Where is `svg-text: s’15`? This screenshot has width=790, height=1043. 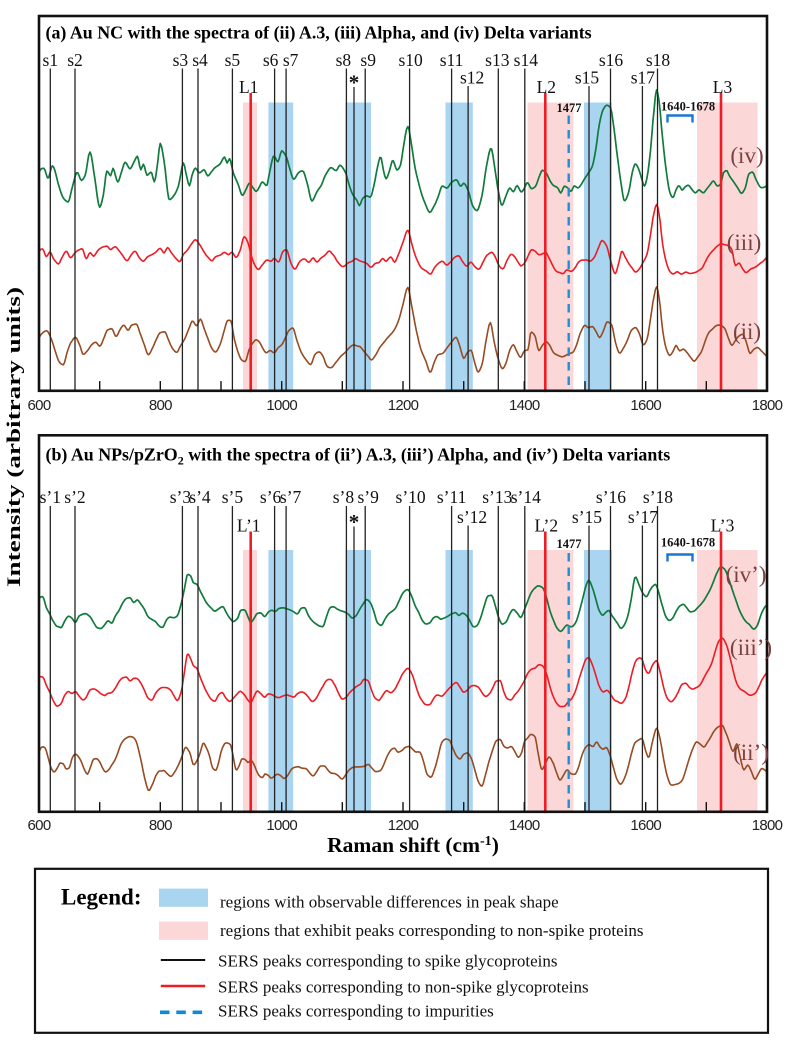
svg-text: s’15 is located at coordinates (587, 517).